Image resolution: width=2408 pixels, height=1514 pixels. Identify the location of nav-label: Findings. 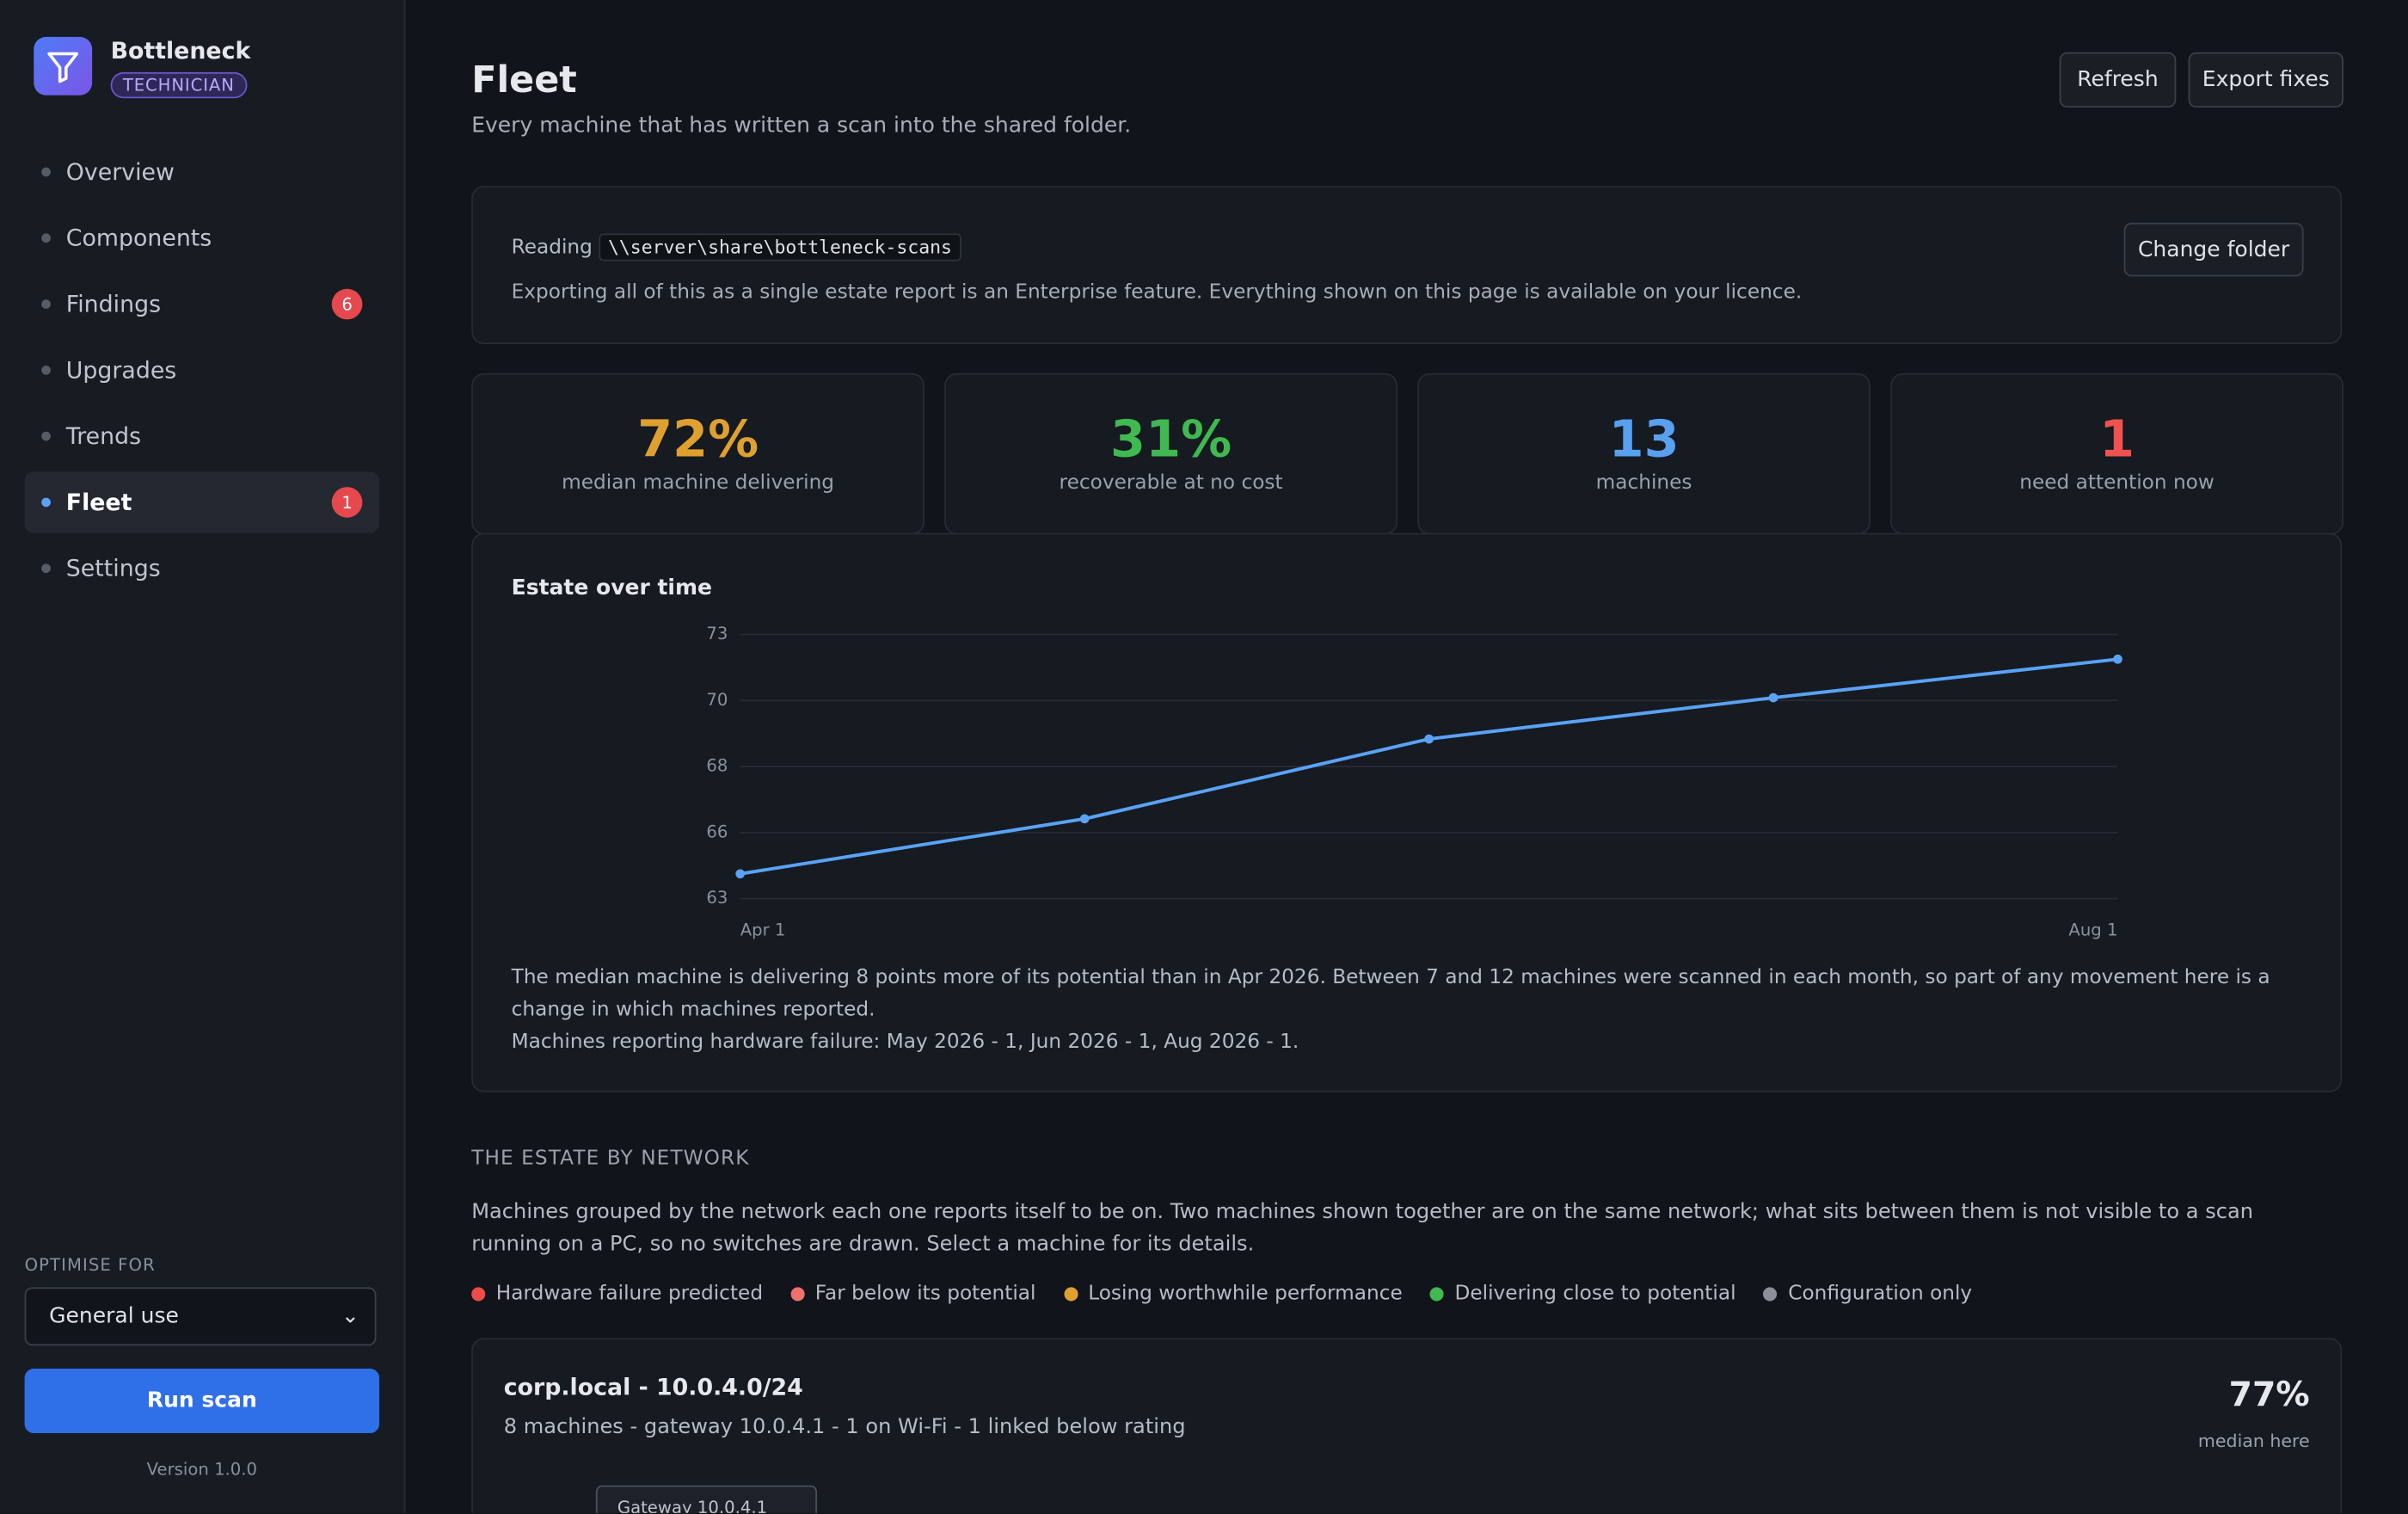
(113, 304).